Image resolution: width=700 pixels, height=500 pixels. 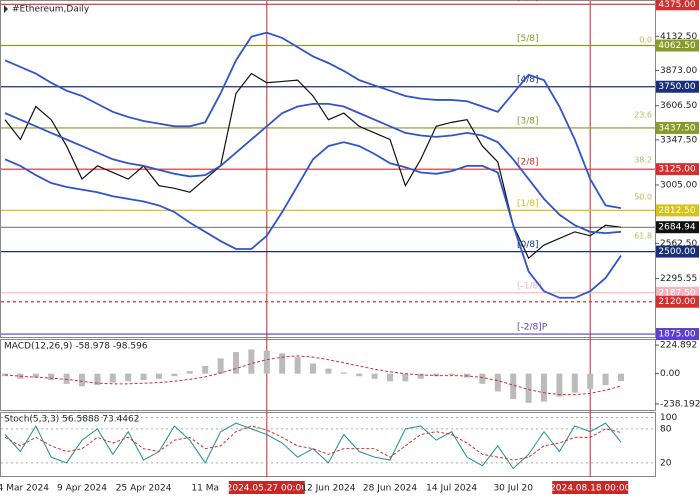 What do you see at coordinates (82, 489) in the screenshot?
I see `x-tick-label: 9 Apr 2024` at bounding box center [82, 489].